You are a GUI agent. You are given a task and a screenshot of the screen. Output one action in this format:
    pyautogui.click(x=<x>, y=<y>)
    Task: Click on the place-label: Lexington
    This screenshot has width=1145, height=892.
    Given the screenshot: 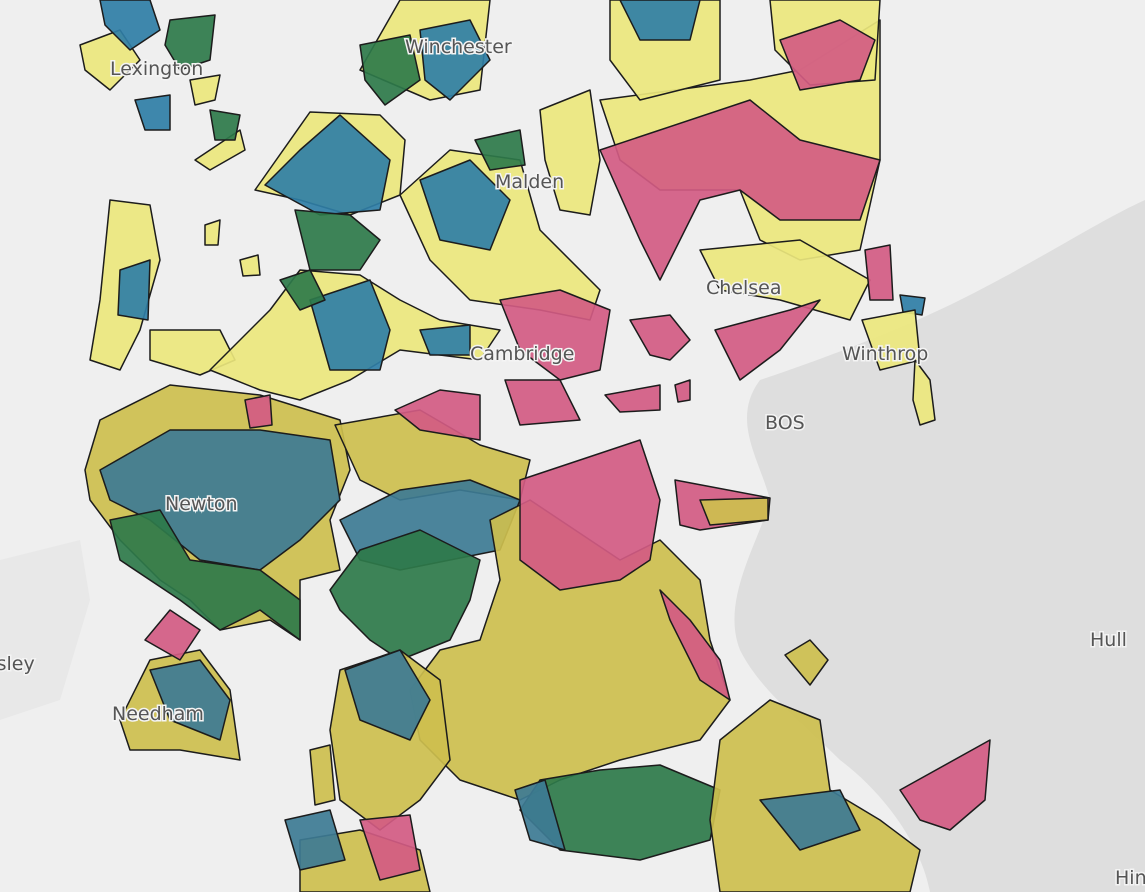 What is the action you would take?
    pyautogui.click(x=156, y=69)
    